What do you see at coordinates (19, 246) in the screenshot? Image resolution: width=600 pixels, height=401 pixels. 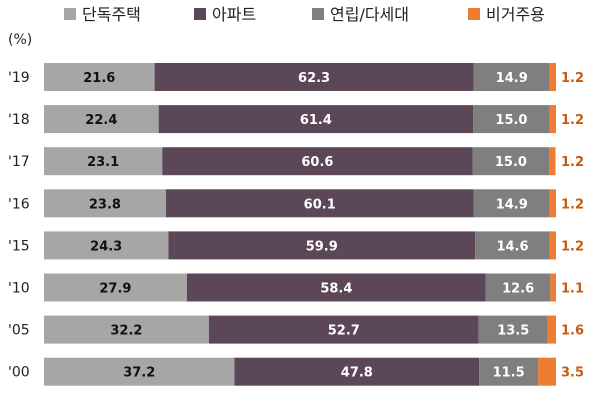 I see `category-label-5: '15` at bounding box center [19, 246].